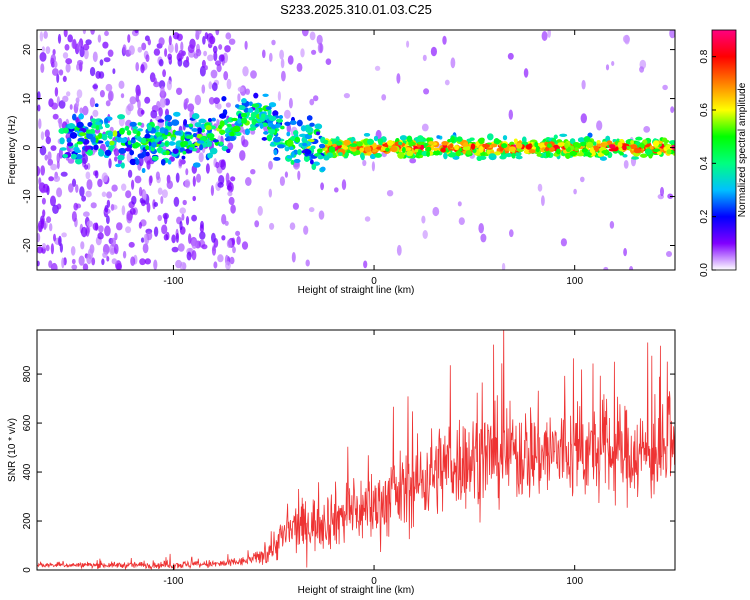 This screenshot has height=600, width=750. What do you see at coordinates (704, 163) in the screenshot?
I see `colorbar-tick-label: 0.4` at bounding box center [704, 163].